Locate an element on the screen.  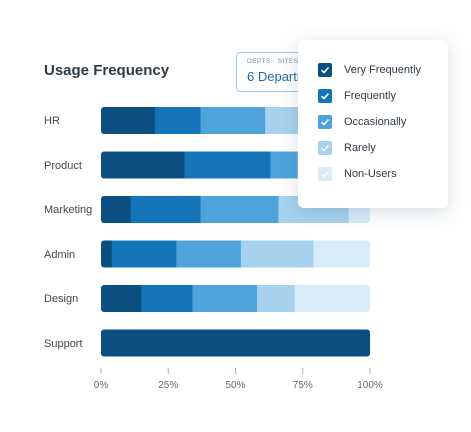
legend-item-frequently: Frequently is located at coordinates (357, 96).